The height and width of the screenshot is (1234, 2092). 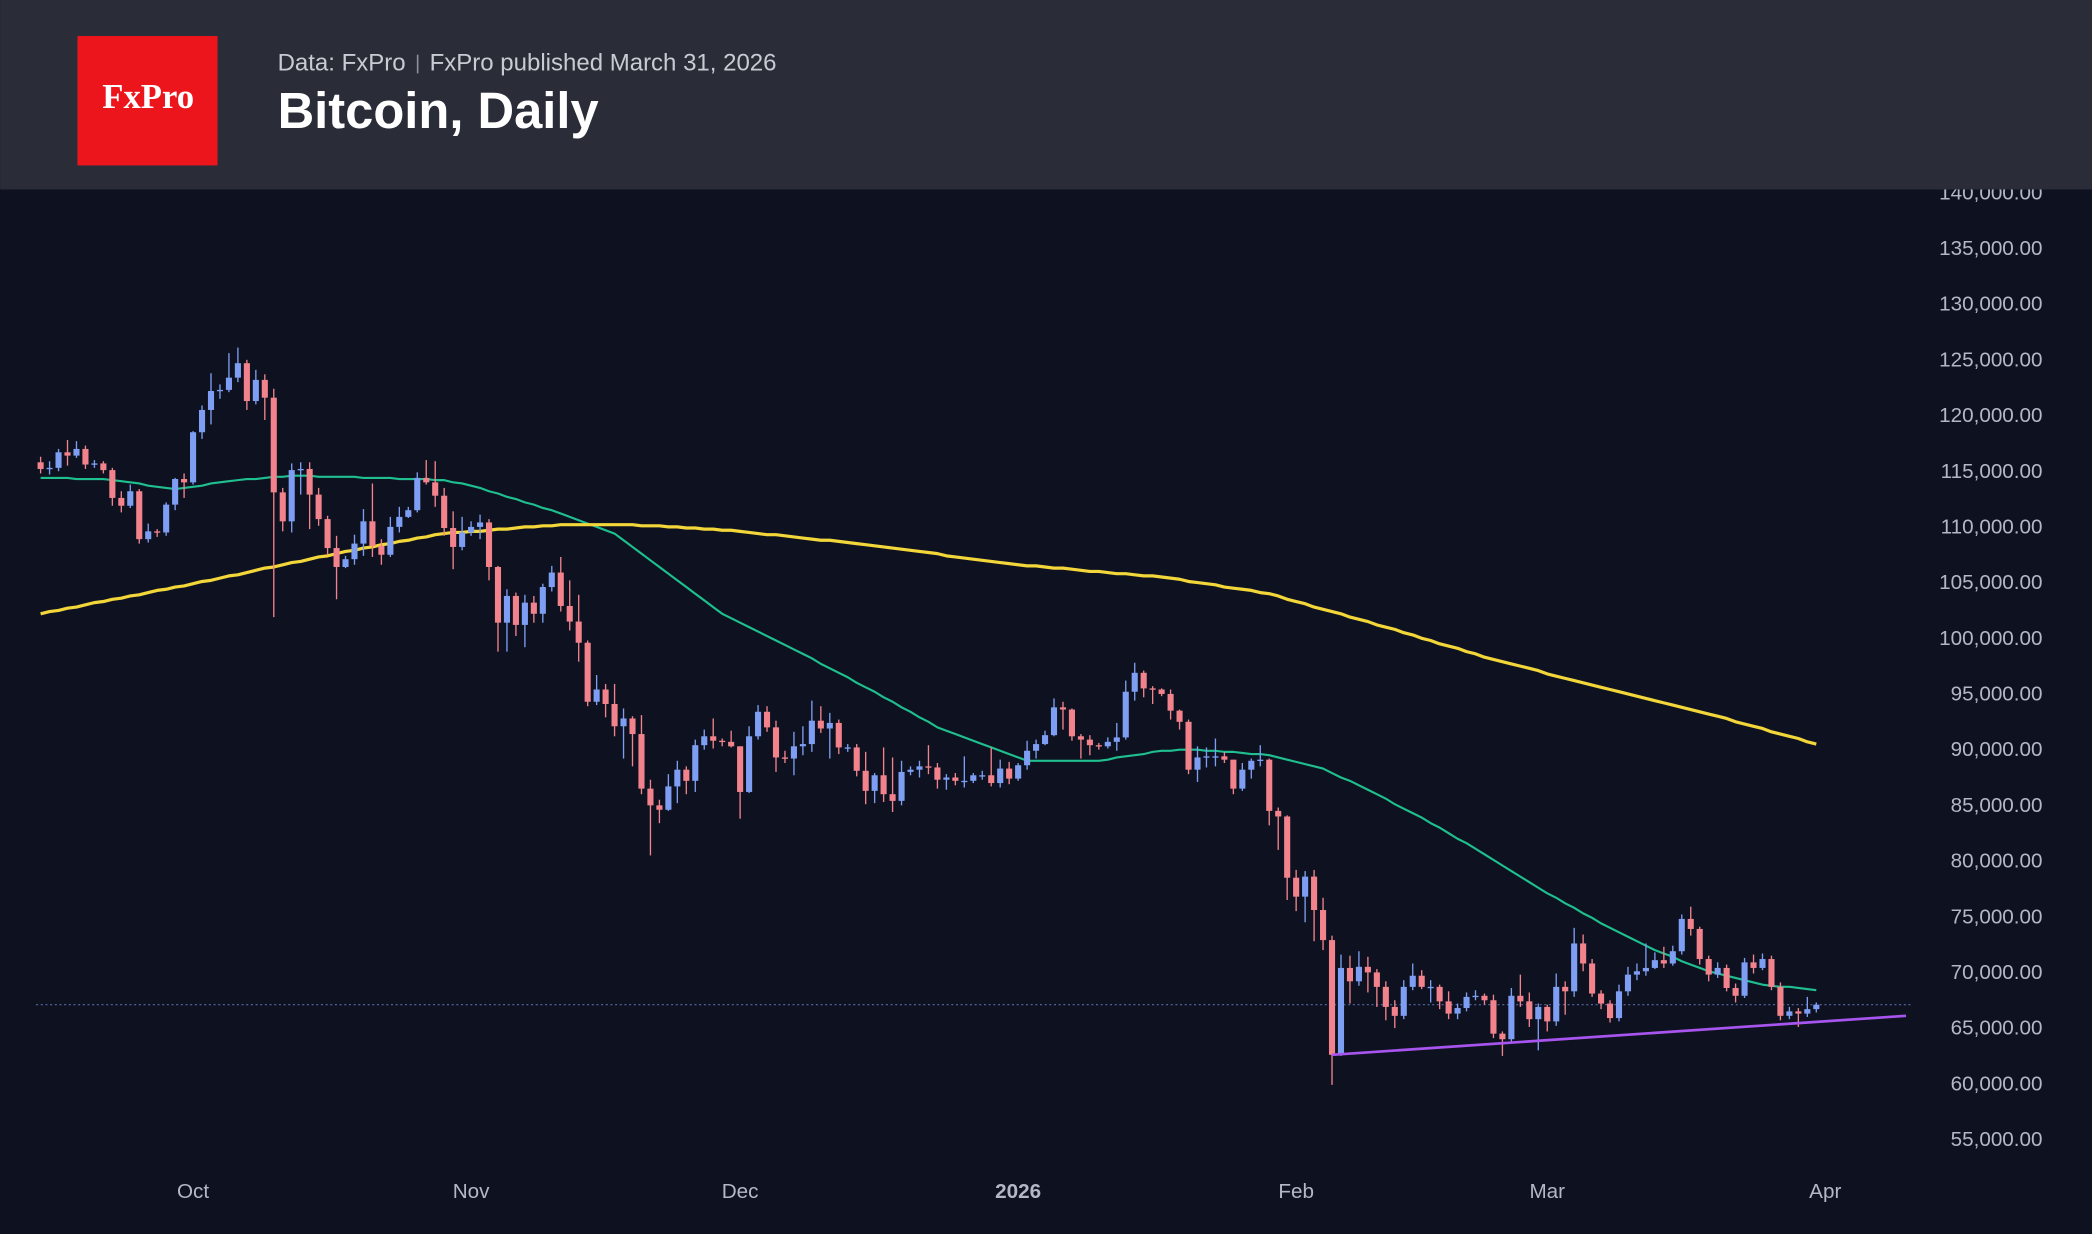 What do you see at coordinates (342, 62) in the screenshot?
I see `source-text: Data: FxPro` at bounding box center [342, 62].